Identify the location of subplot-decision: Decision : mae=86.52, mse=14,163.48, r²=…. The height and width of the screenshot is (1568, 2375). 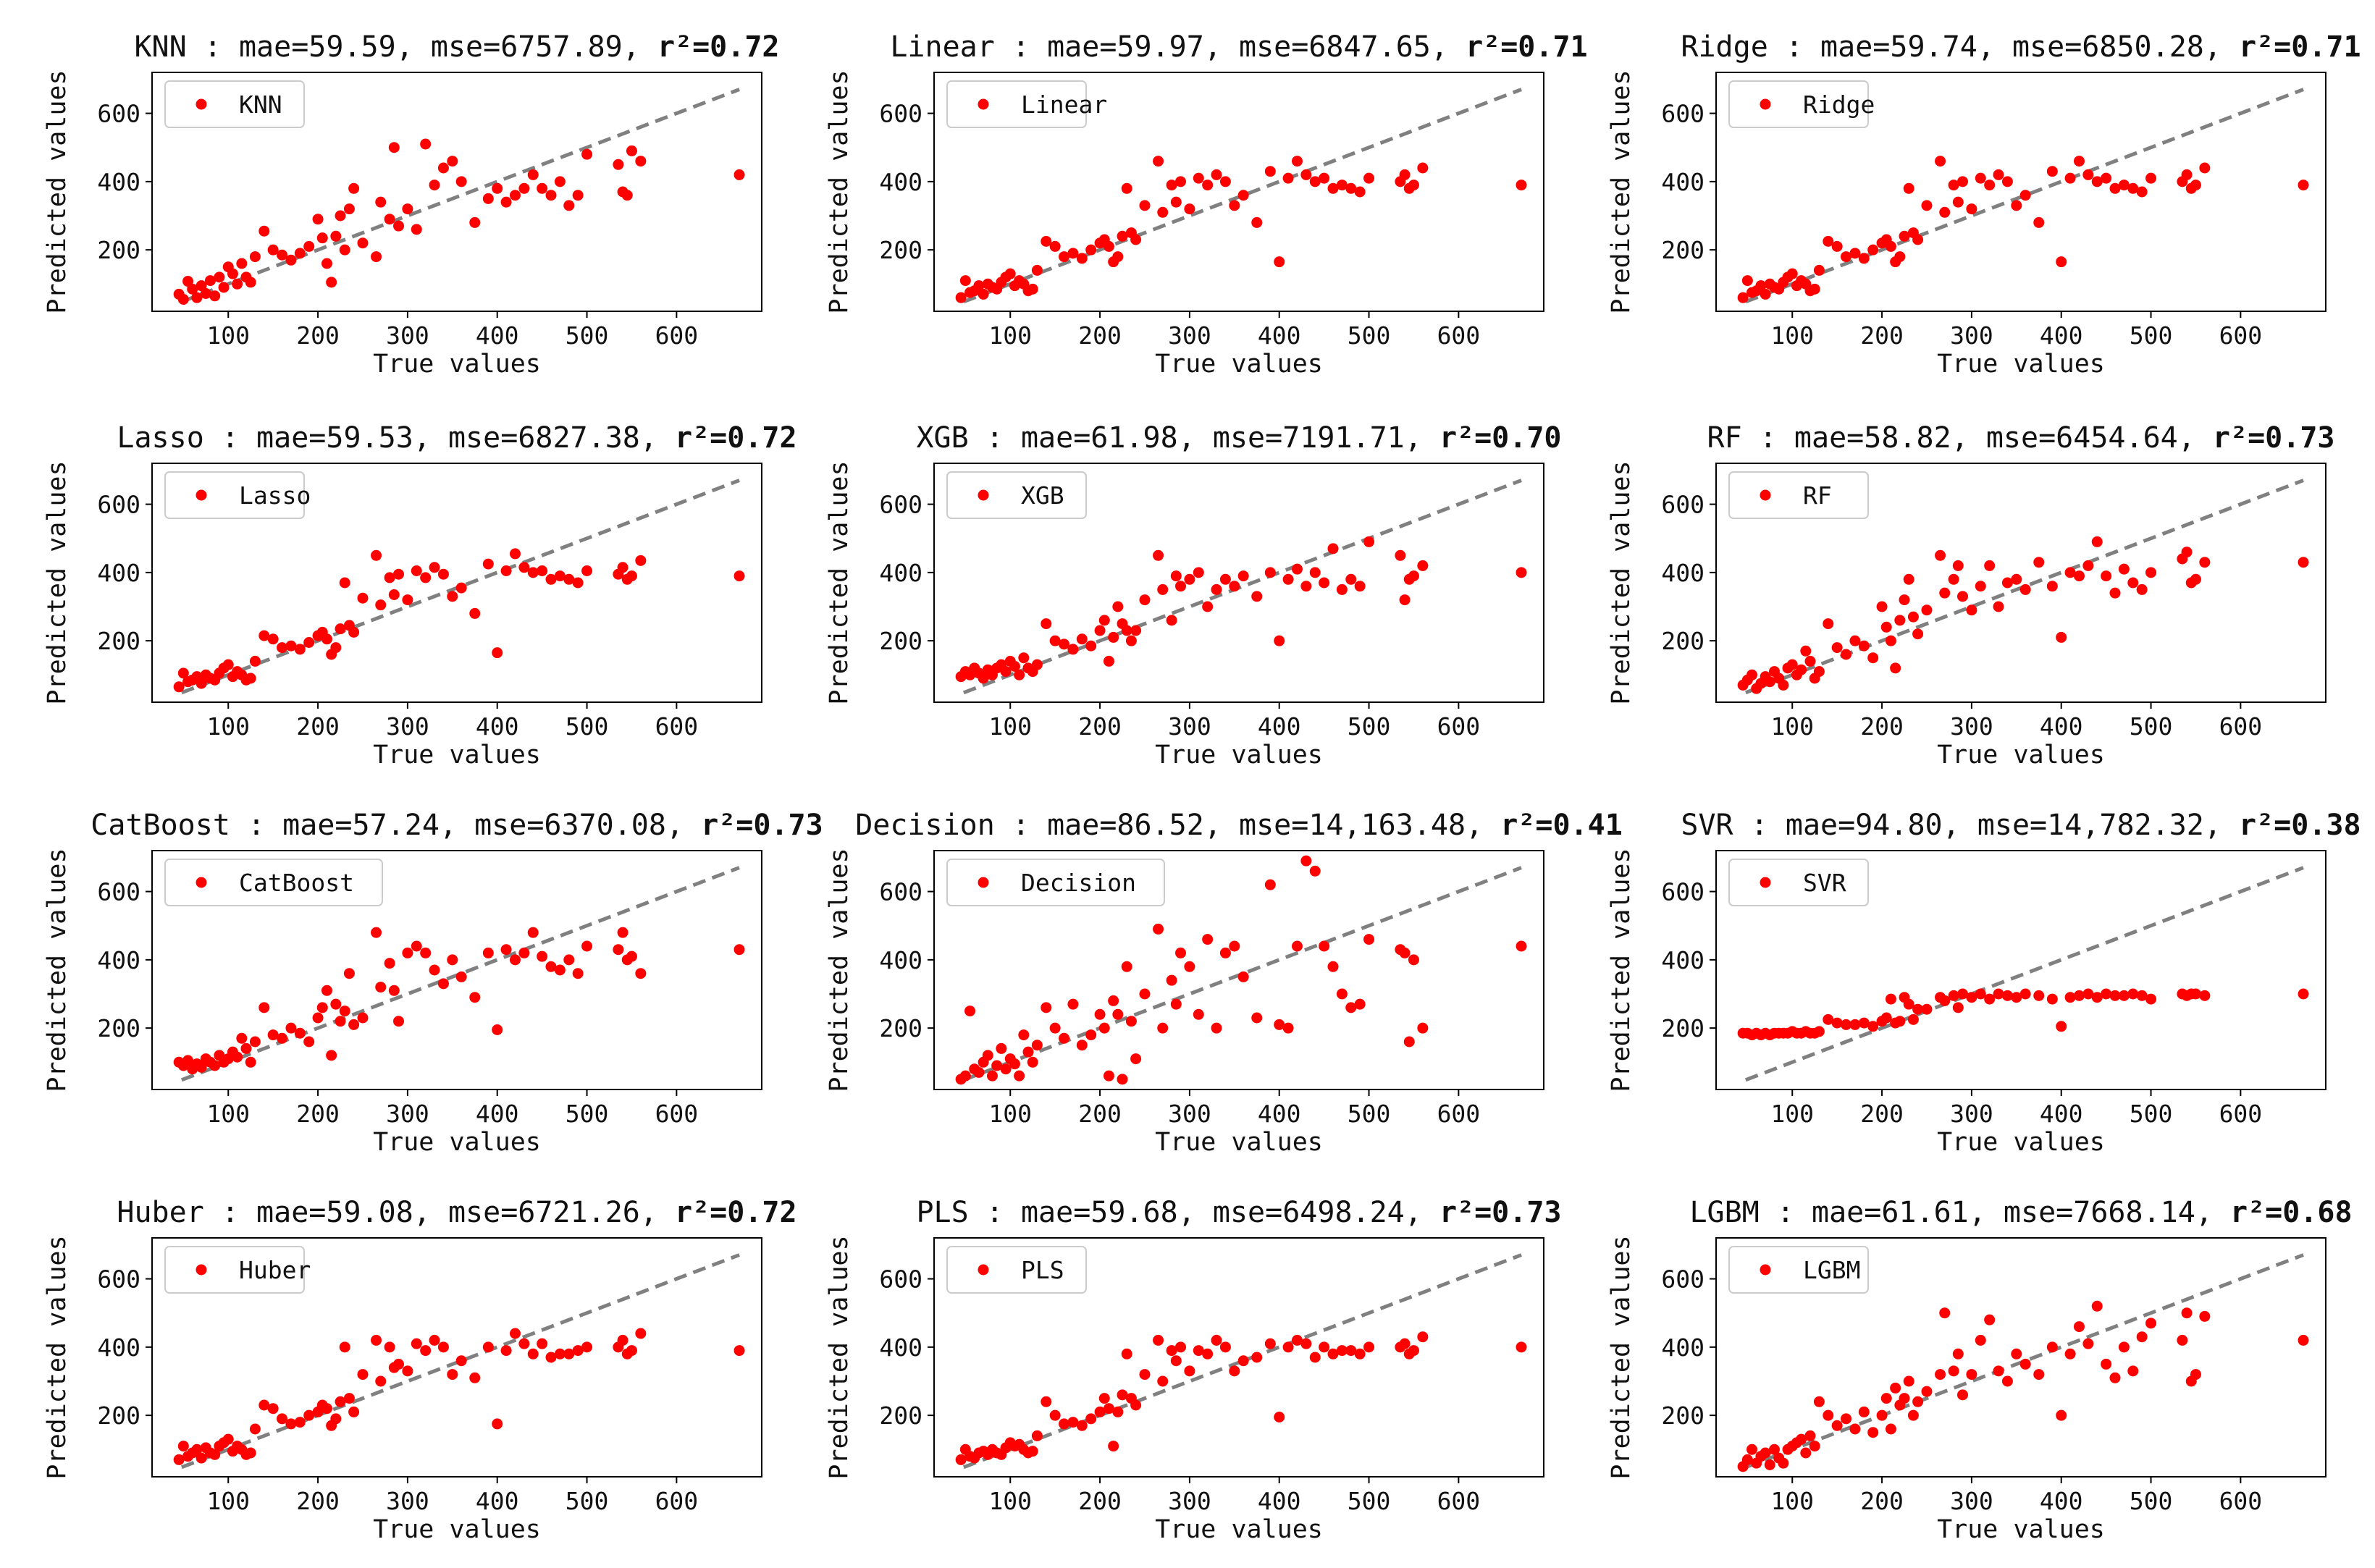
(1224, 983).